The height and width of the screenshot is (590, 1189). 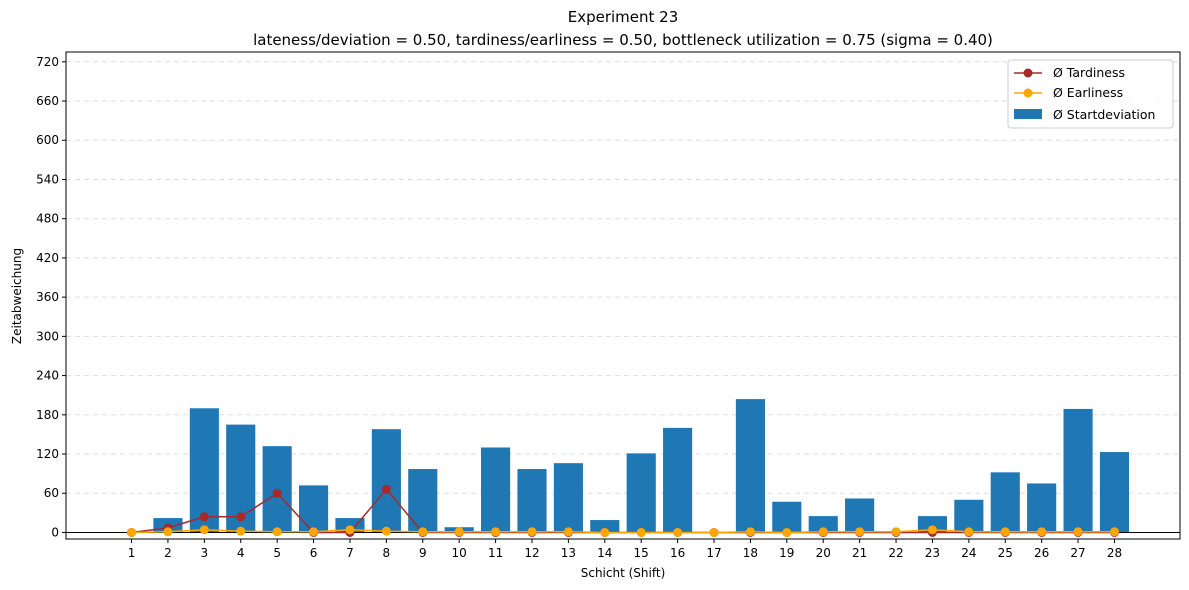 I want to click on x-tick-label: 25, so click(x=1005, y=553).